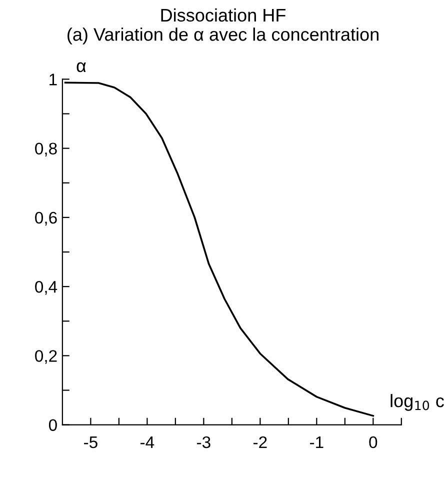  I want to click on y-tick-label: 0,2, so click(46, 357).